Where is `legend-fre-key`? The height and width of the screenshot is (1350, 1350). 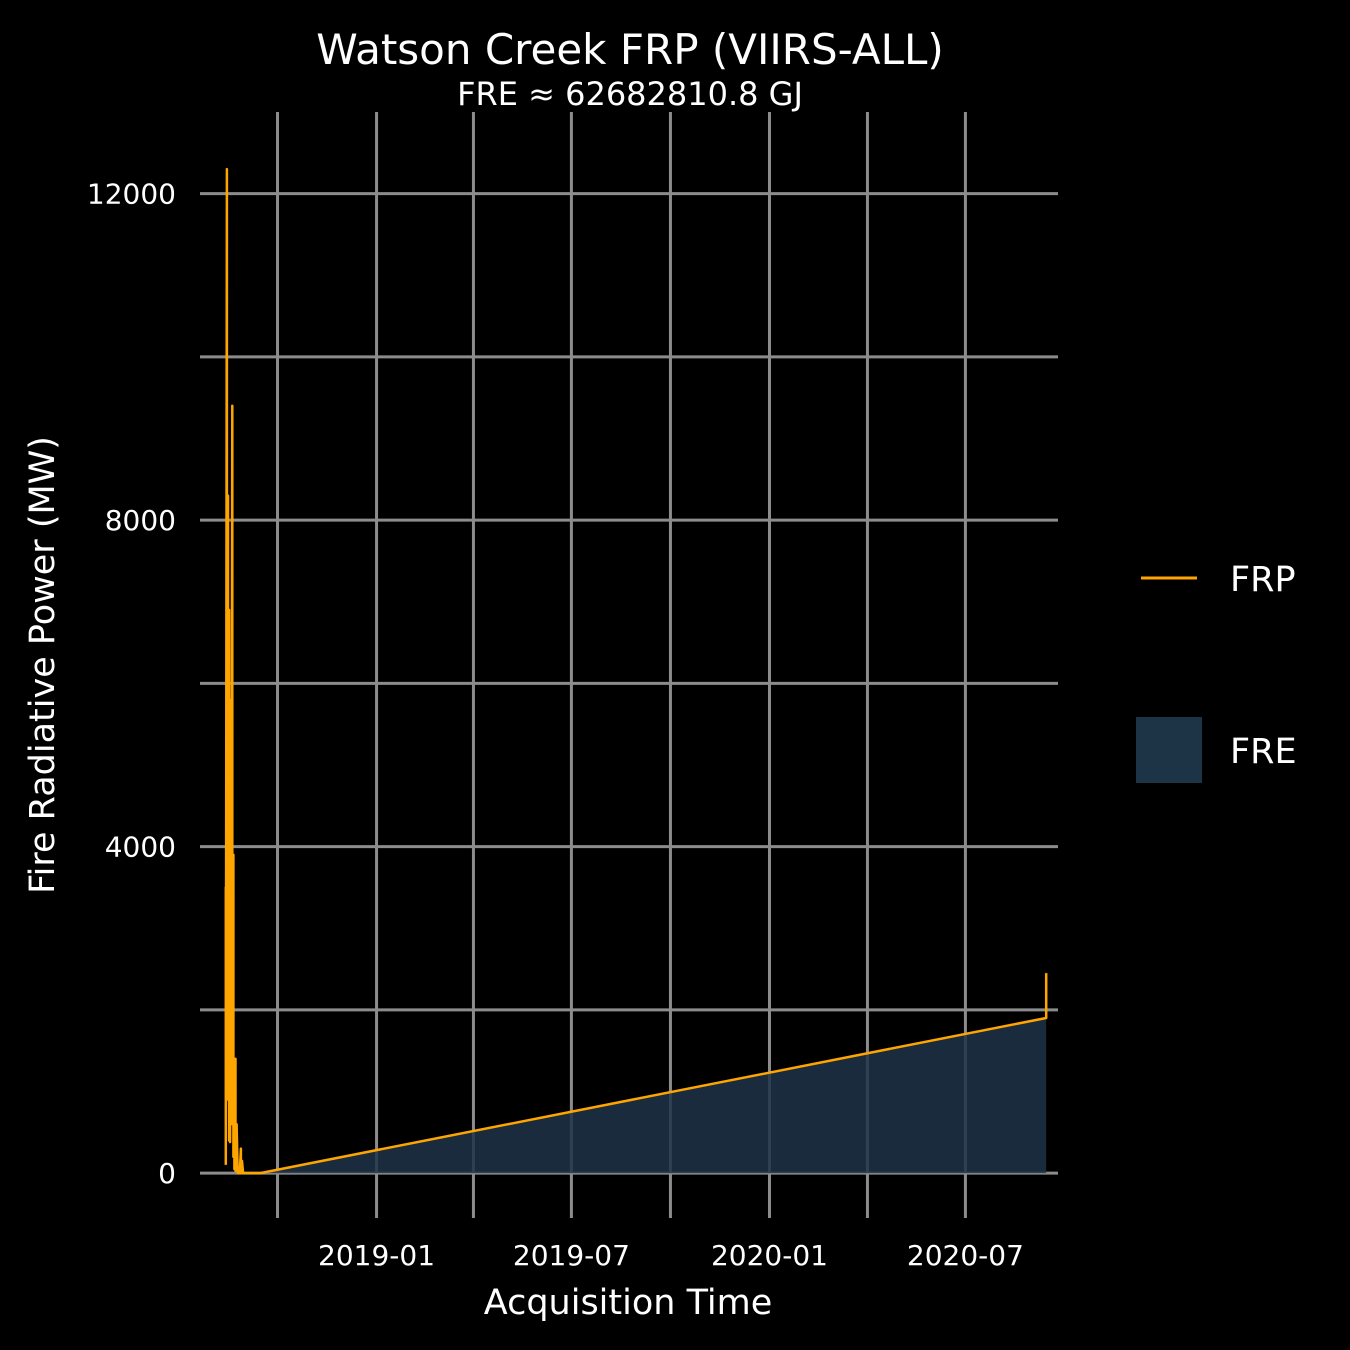
legend-fre-key is located at coordinates (1169, 750).